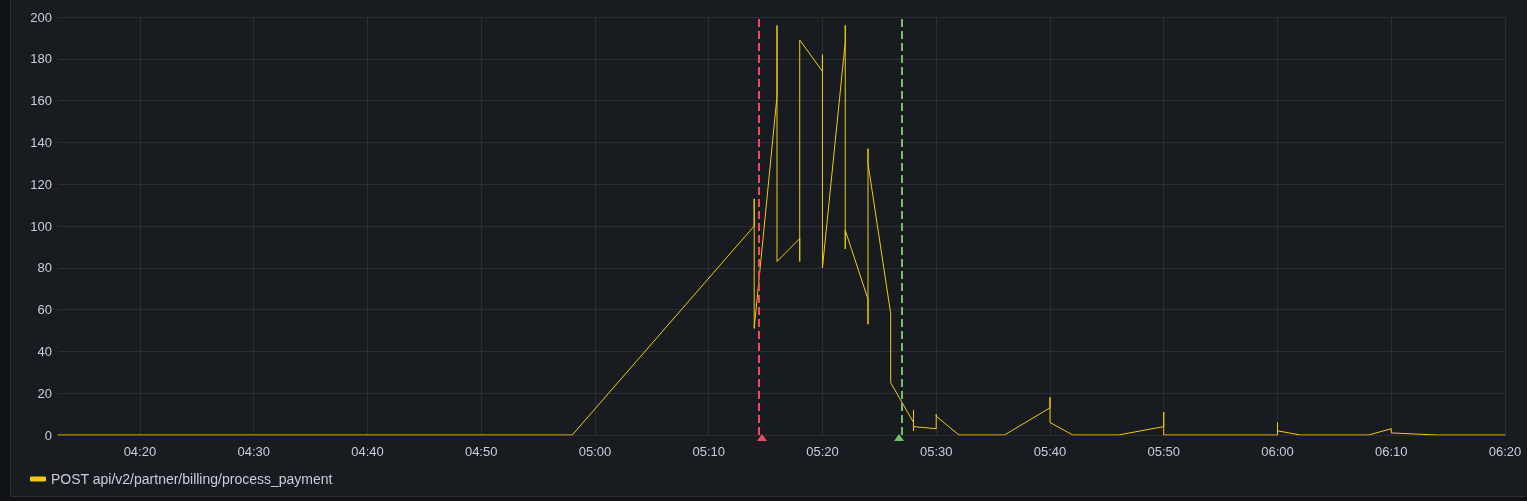  What do you see at coordinates (367, 451) in the screenshot?
I see `x-tick-label: 04:40` at bounding box center [367, 451].